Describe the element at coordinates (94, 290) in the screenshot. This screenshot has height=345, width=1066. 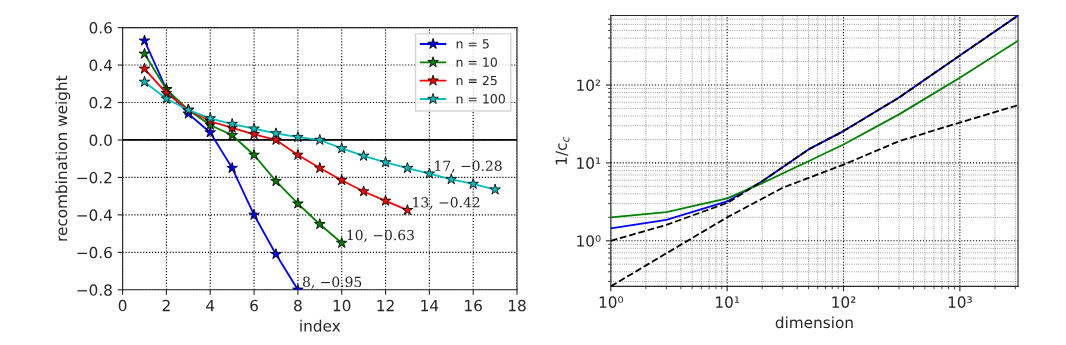
I see `y-tick-label: −0.8` at that location.